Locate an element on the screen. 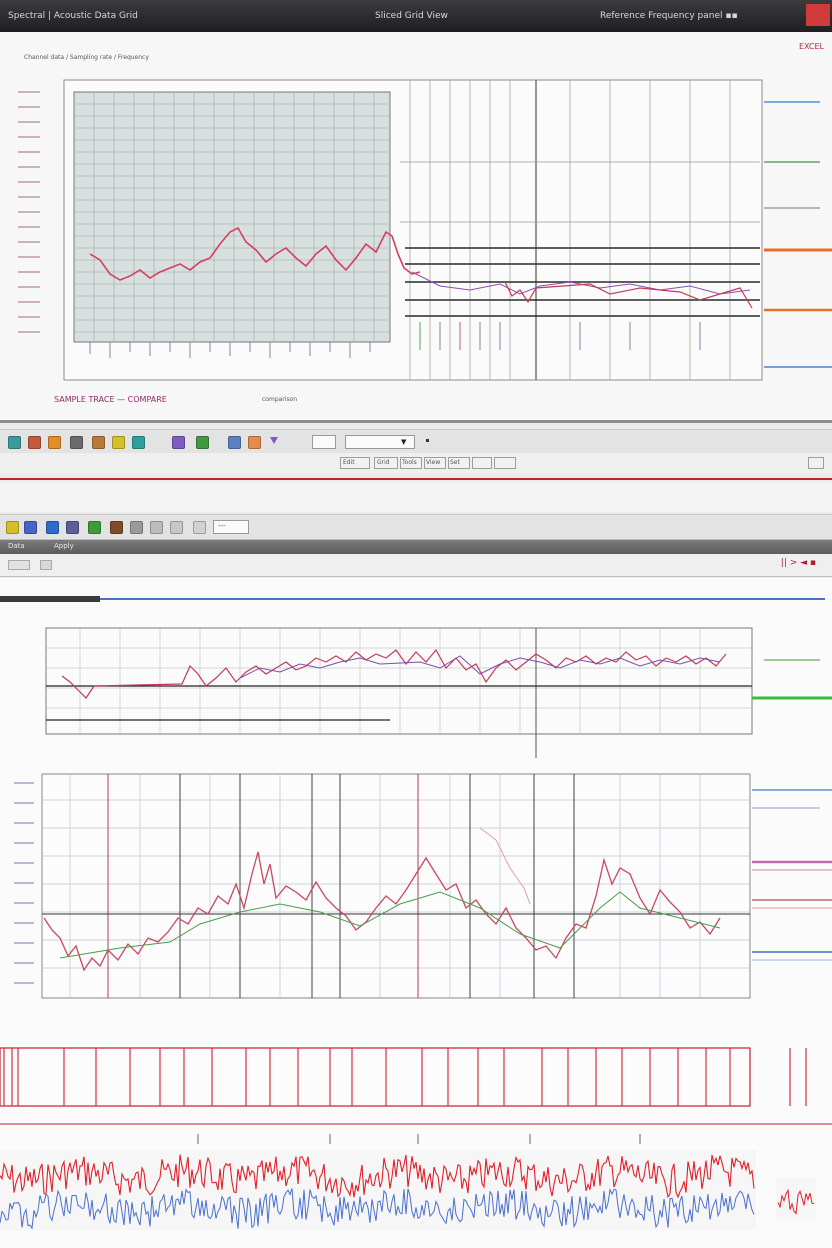 This screenshot has height=1248, width=832. sort-icon is located at coordinates (76, 442).